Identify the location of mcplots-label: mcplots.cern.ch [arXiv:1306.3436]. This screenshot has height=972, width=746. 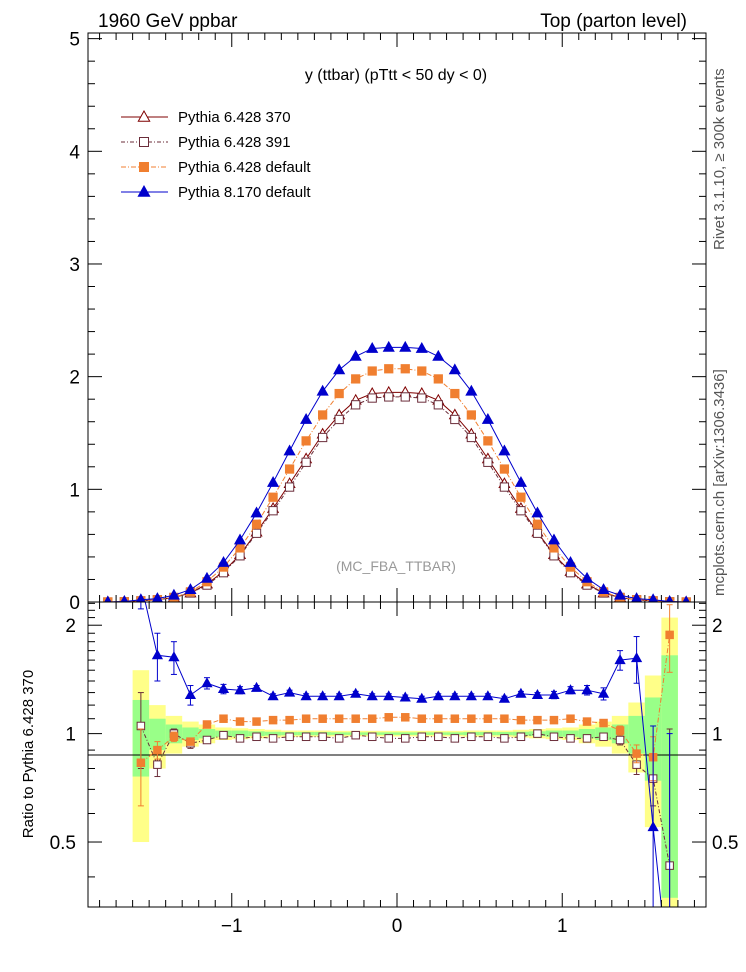
(719, 482).